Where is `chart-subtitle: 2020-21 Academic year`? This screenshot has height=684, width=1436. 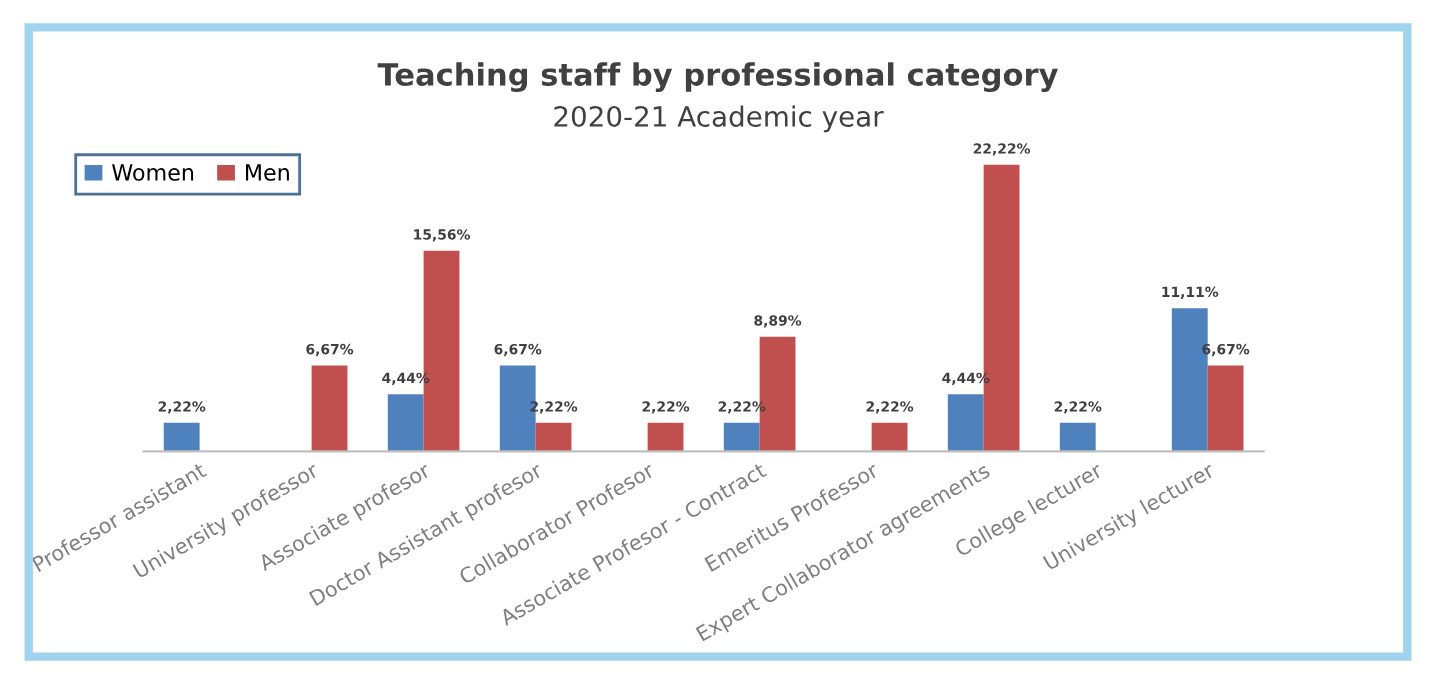 chart-subtitle: 2020-21 Academic year is located at coordinates (719, 119).